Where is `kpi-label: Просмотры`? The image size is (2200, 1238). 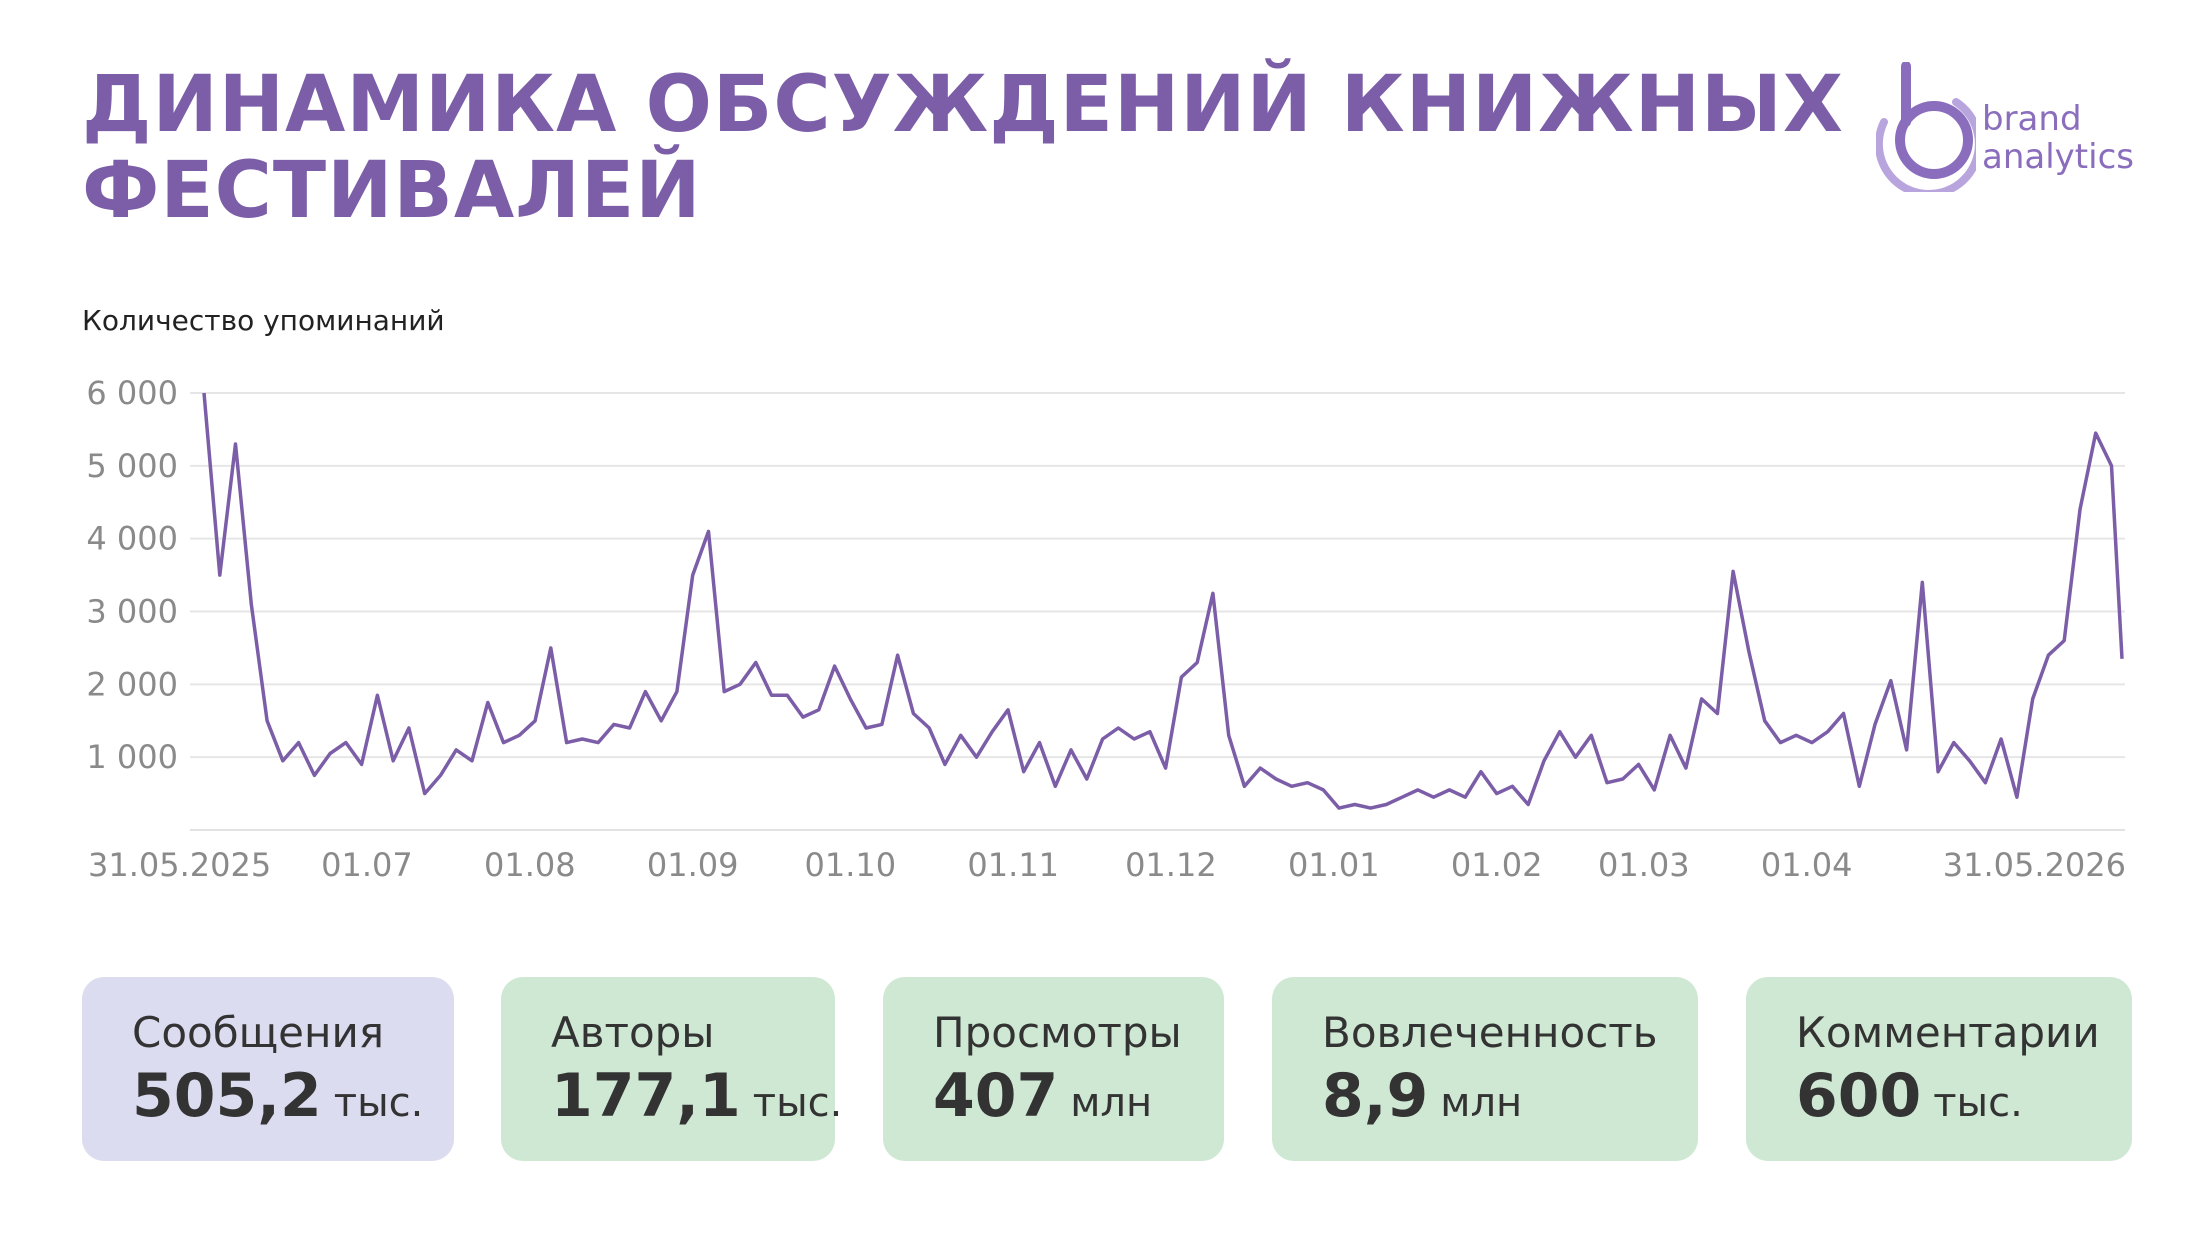 kpi-label: Просмотры is located at coordinates (1057, 1032).